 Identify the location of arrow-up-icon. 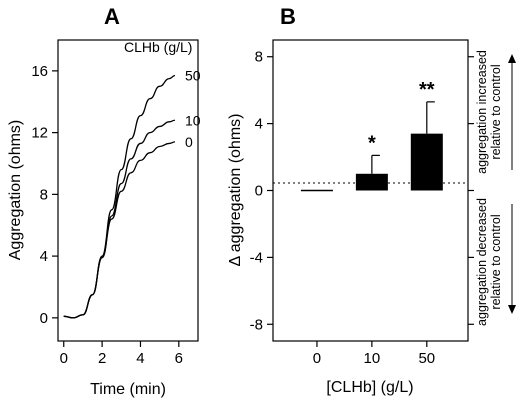
(512, 58).